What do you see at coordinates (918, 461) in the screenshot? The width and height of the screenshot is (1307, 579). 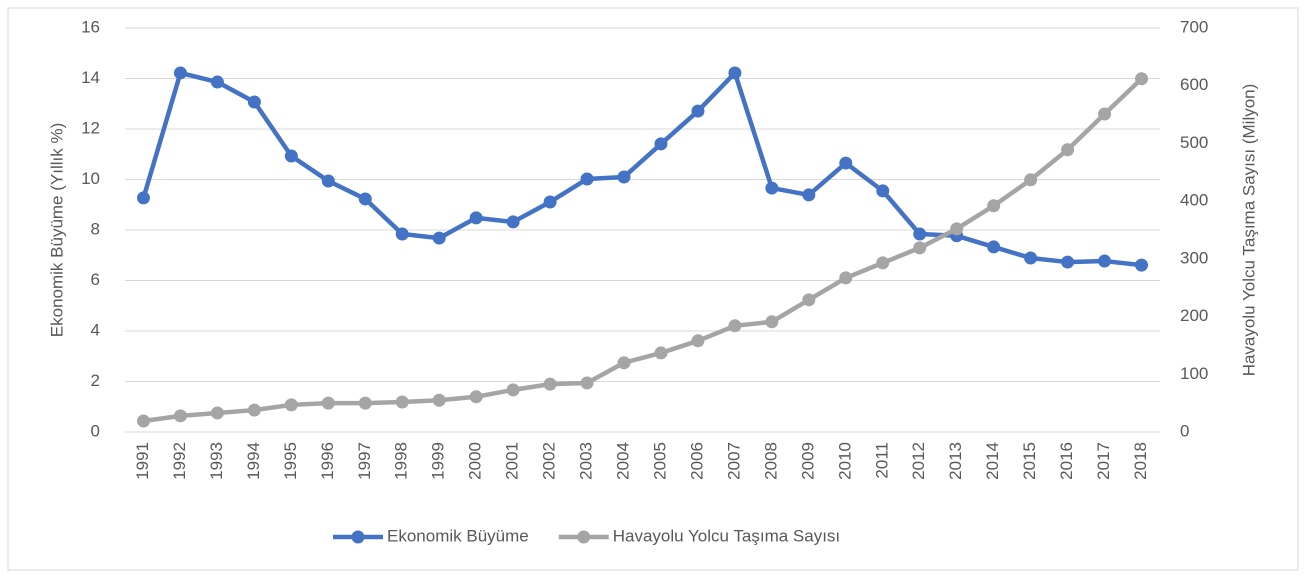 I see `x-tick-label: 2012` at bounding box center [918, 461].